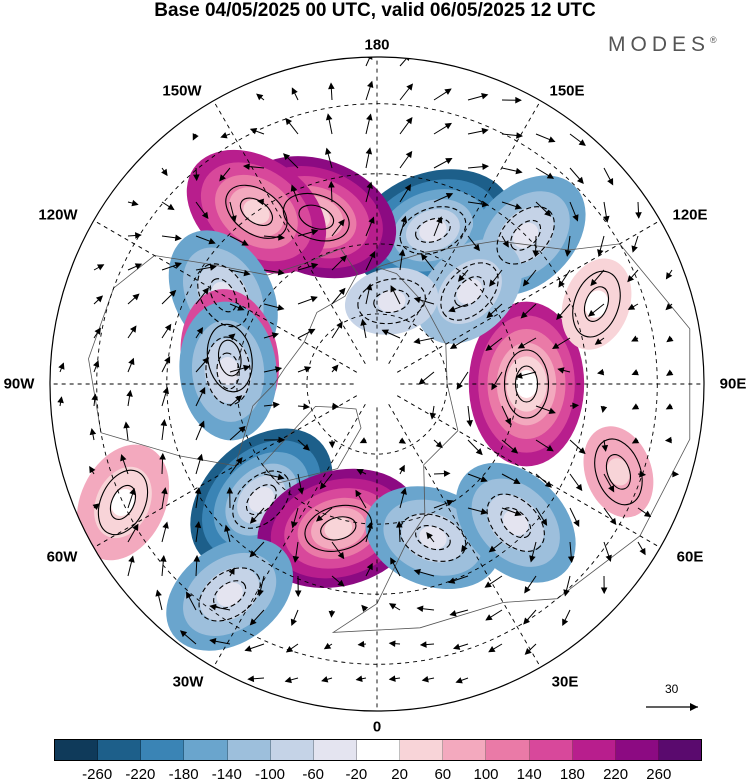 This screenshot has width=750, height=783. I want to click on lon-label-120e: 120E, so click(690, 215).